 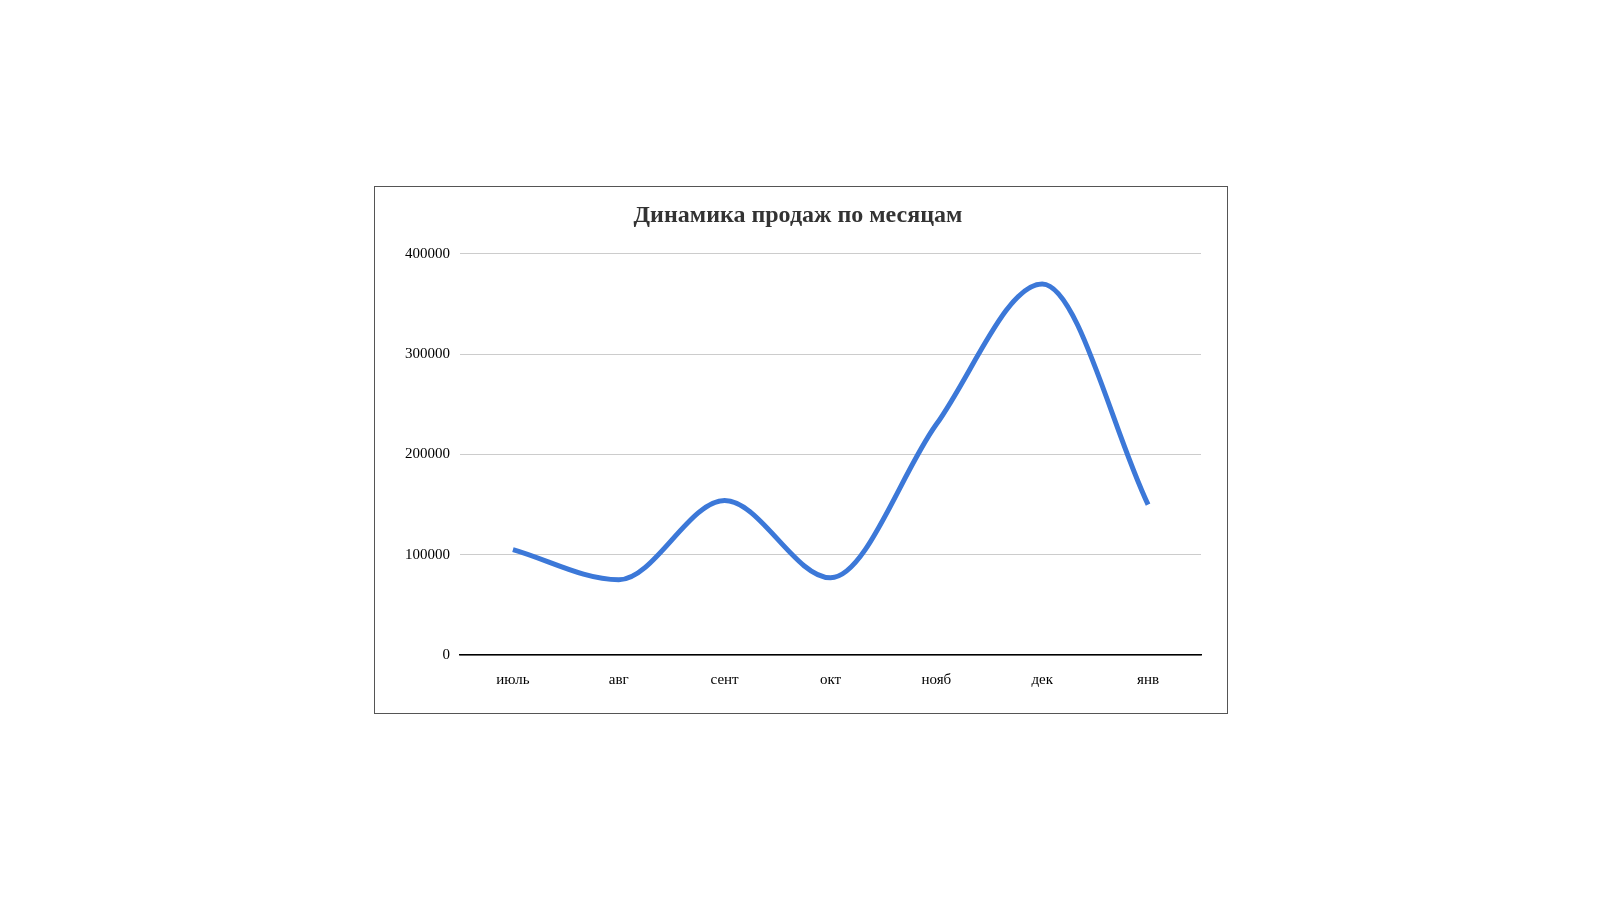 What do you see at coordinates (1042, 678) in the screenshot?
I see `x-tick-label: дек` at bounding box center [1042, 678].